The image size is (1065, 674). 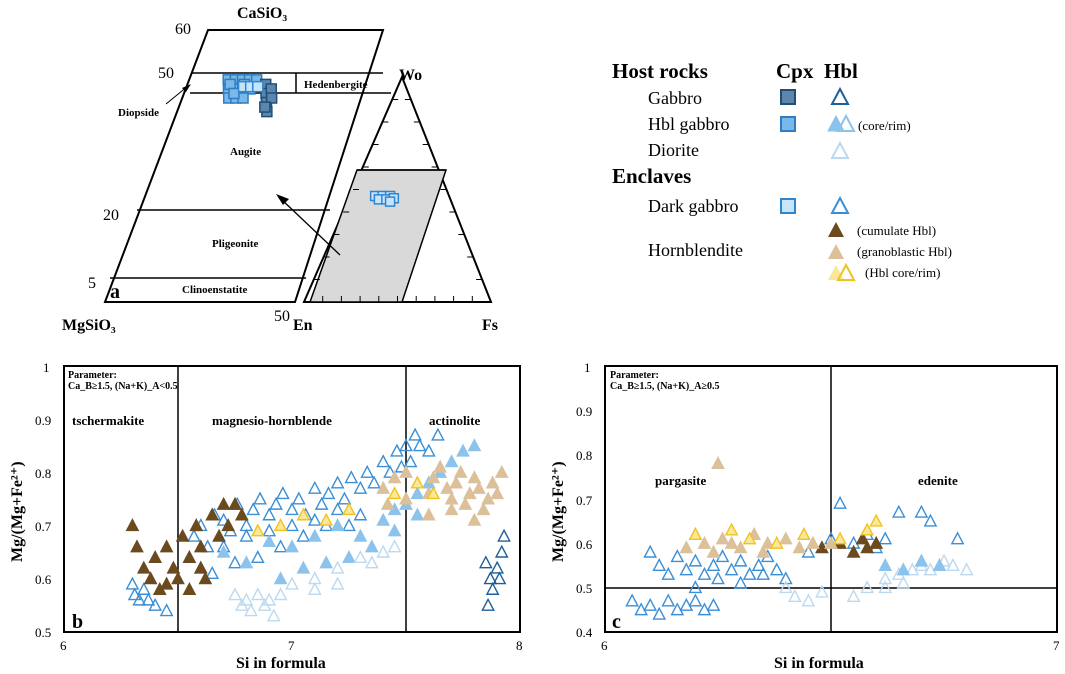 I want to click on panel-b-actinolite: actinolite, so click(x=454, y=420).